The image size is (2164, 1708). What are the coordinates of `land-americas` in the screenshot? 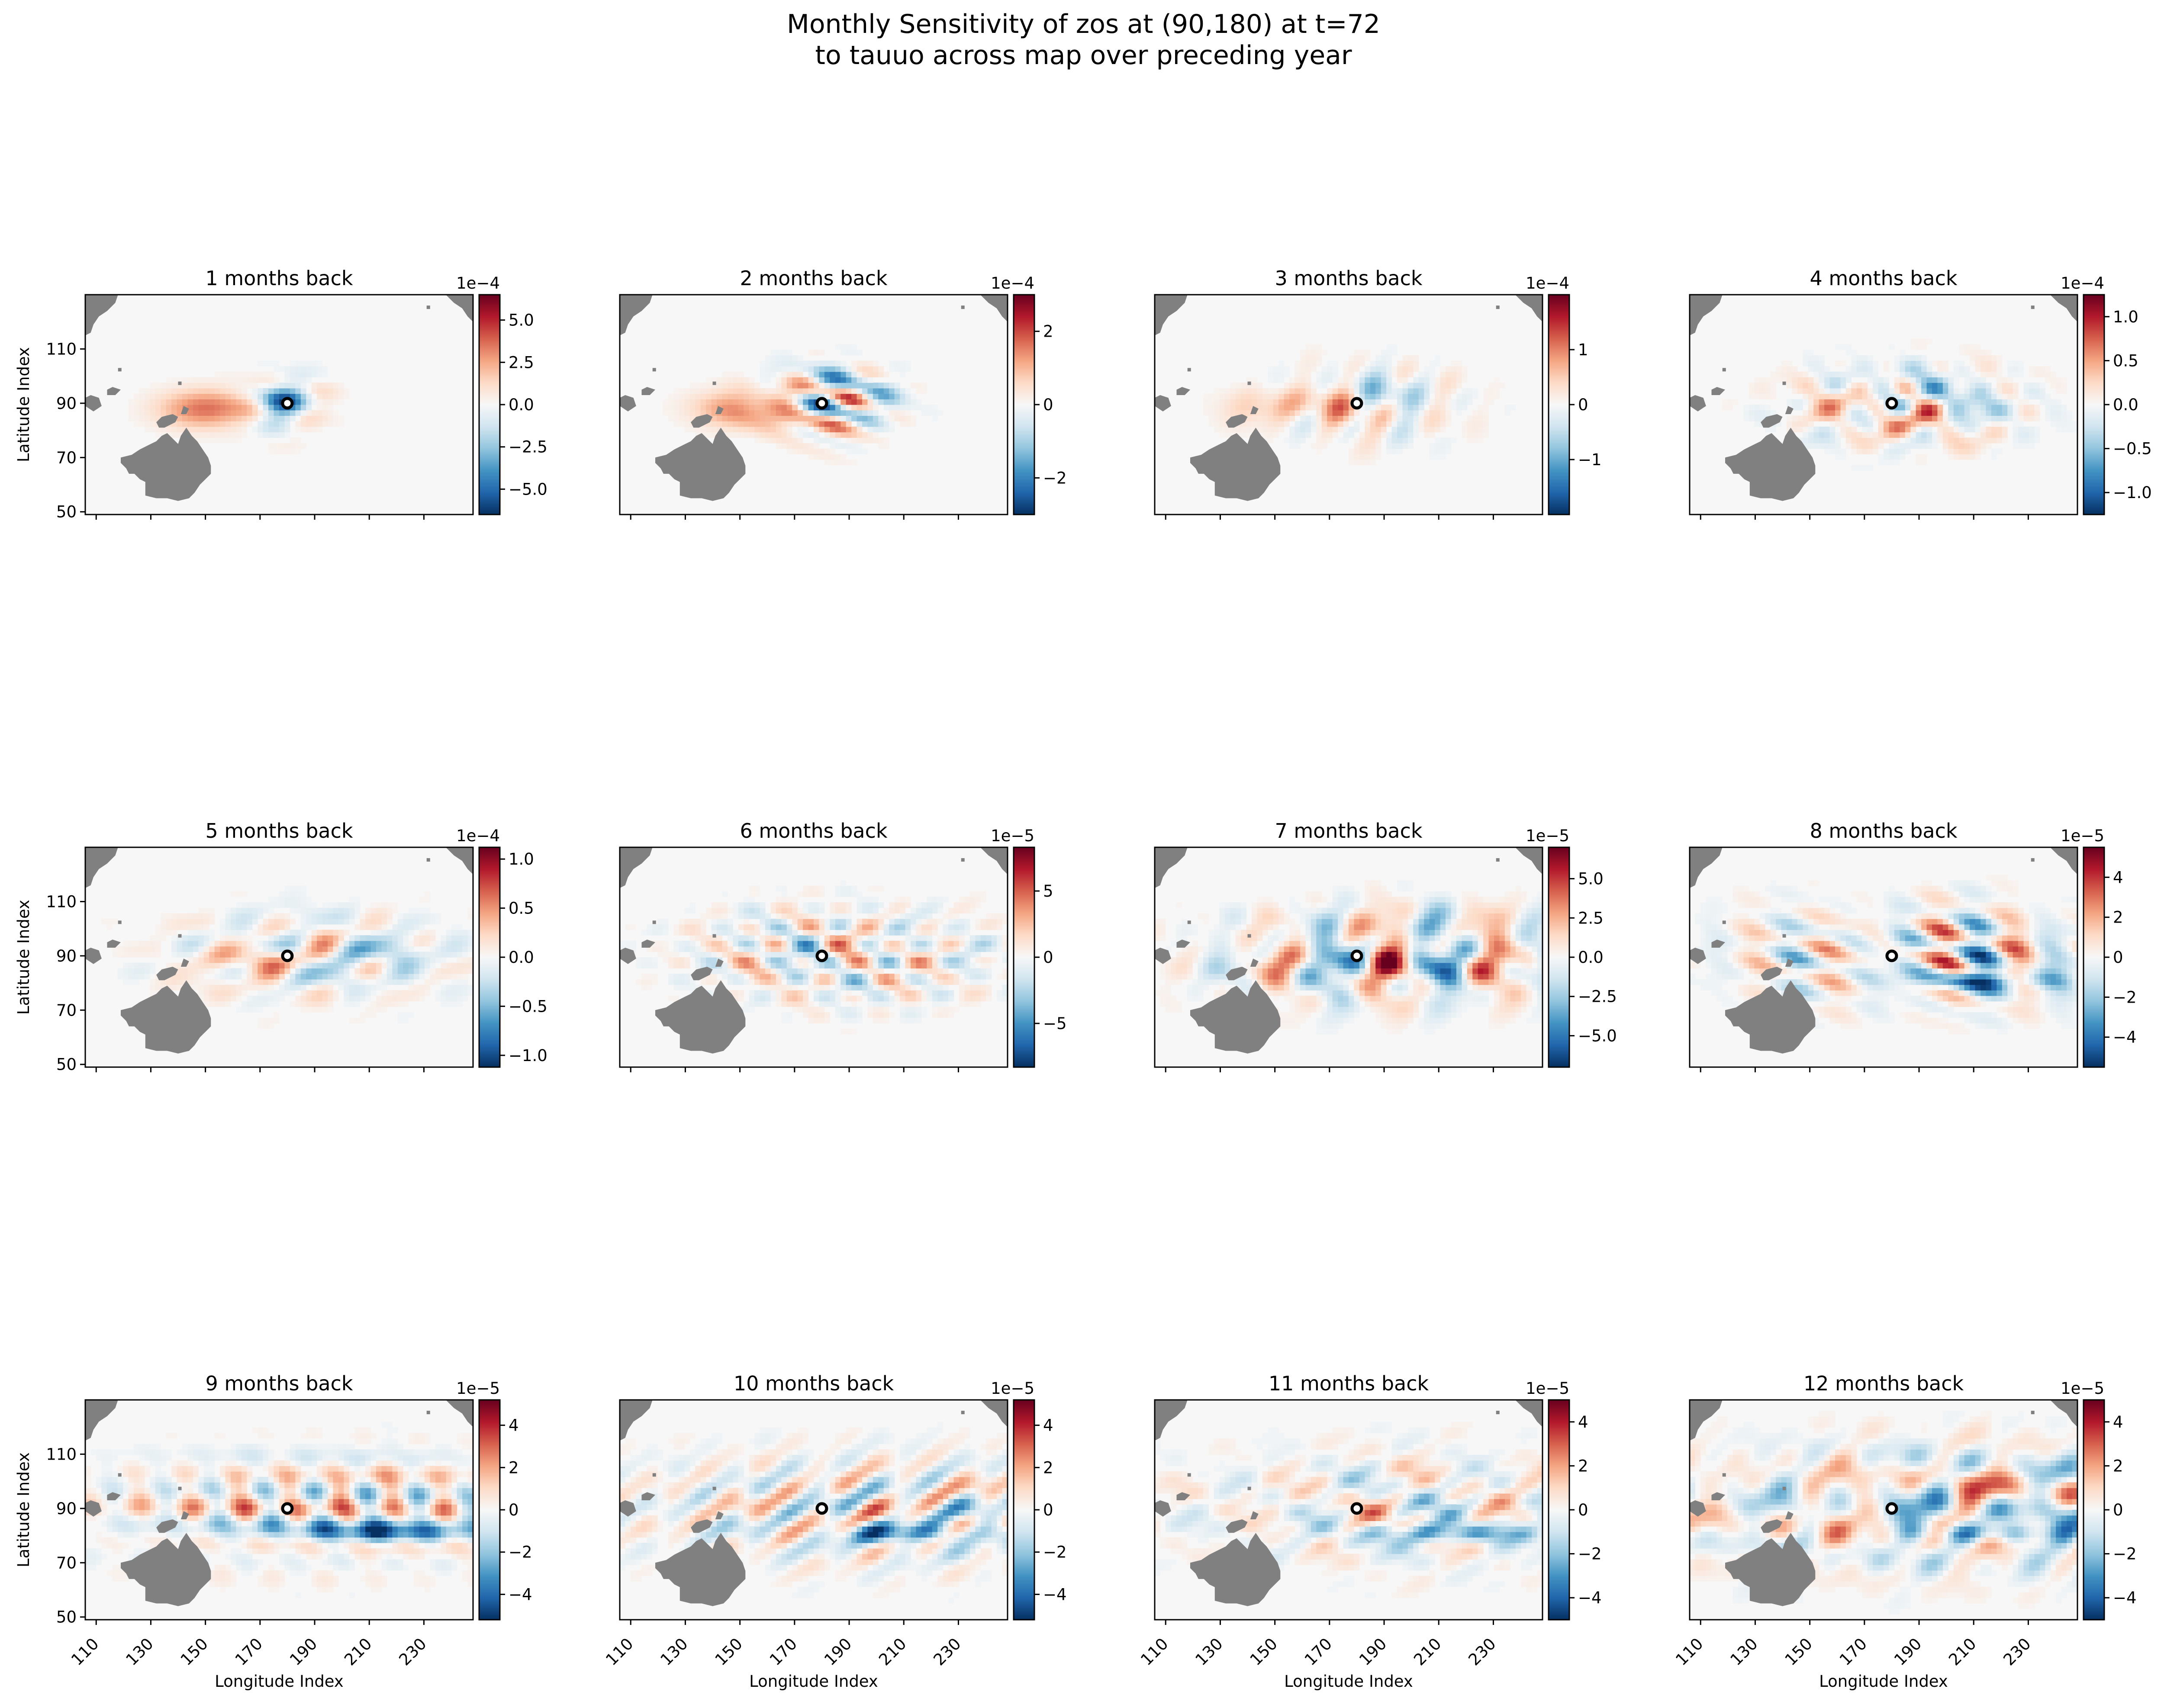 It's located at (1528, 308).